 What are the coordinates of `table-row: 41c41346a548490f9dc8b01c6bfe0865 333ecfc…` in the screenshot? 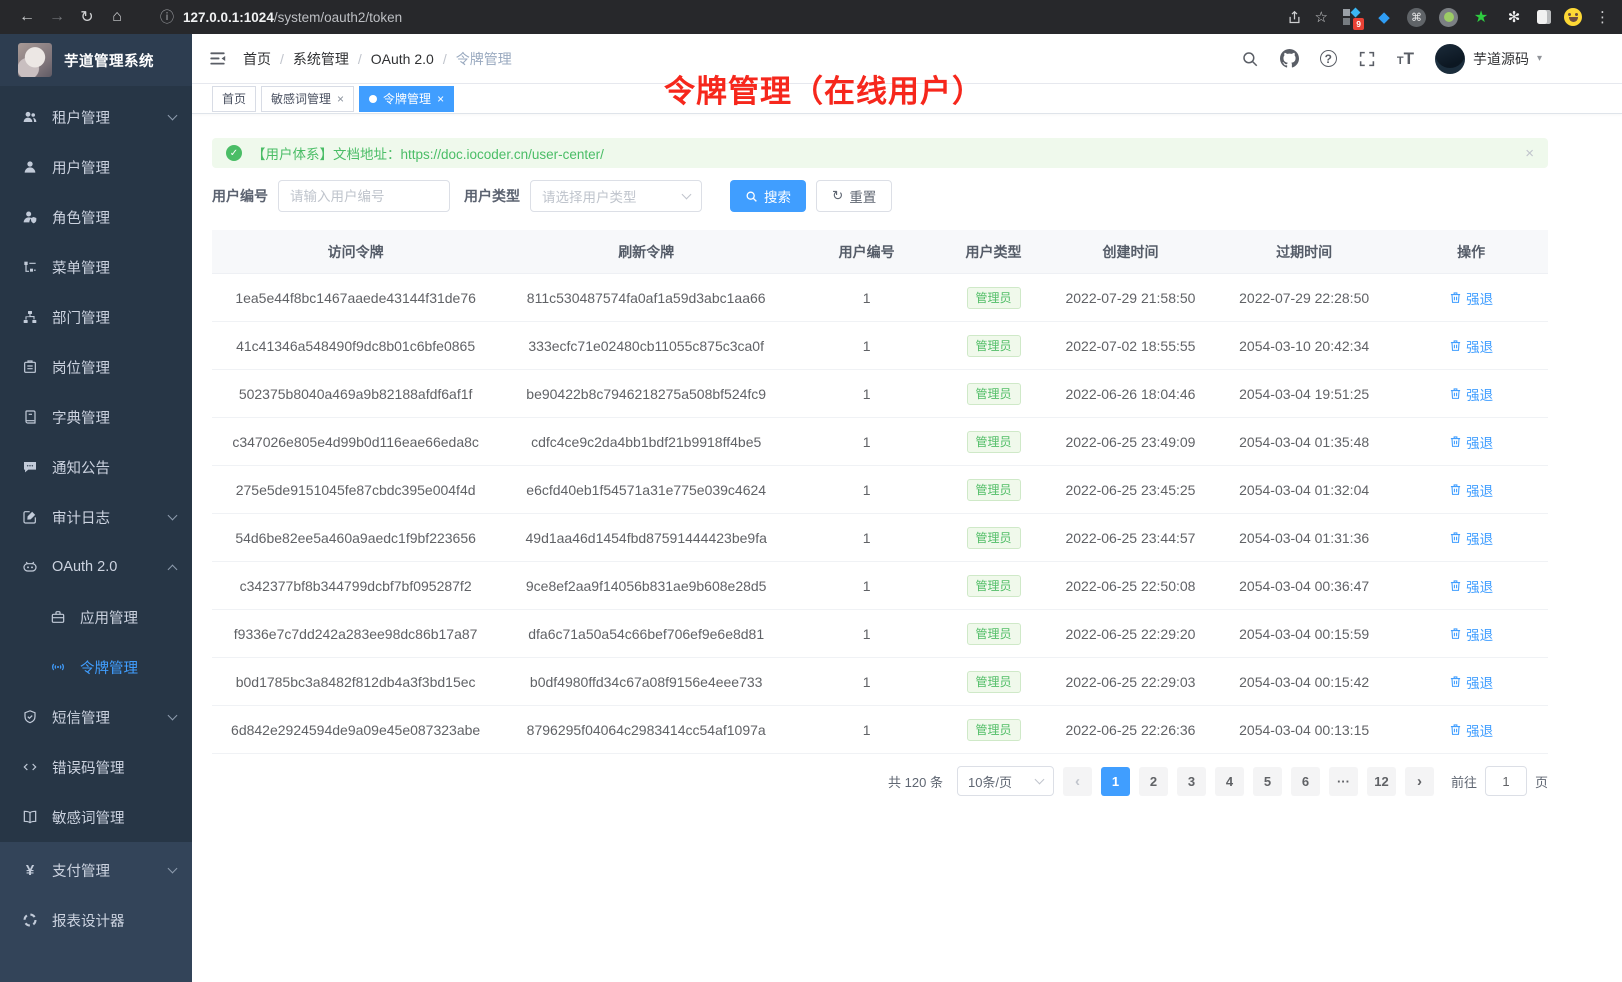 It's located at (880, 346).